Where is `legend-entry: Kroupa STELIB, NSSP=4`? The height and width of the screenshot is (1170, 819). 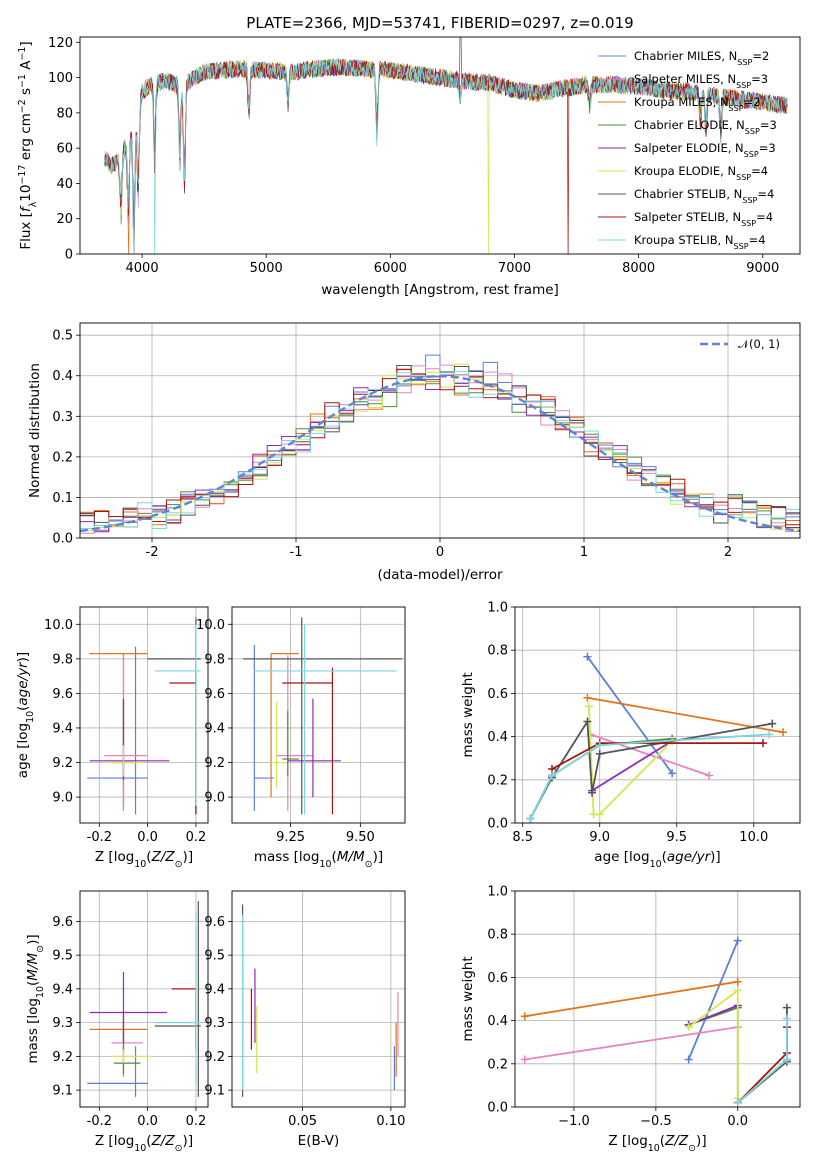 legend-entry: Kroupa STELIB, NSSP=4 is located at coordinates (700, 242).